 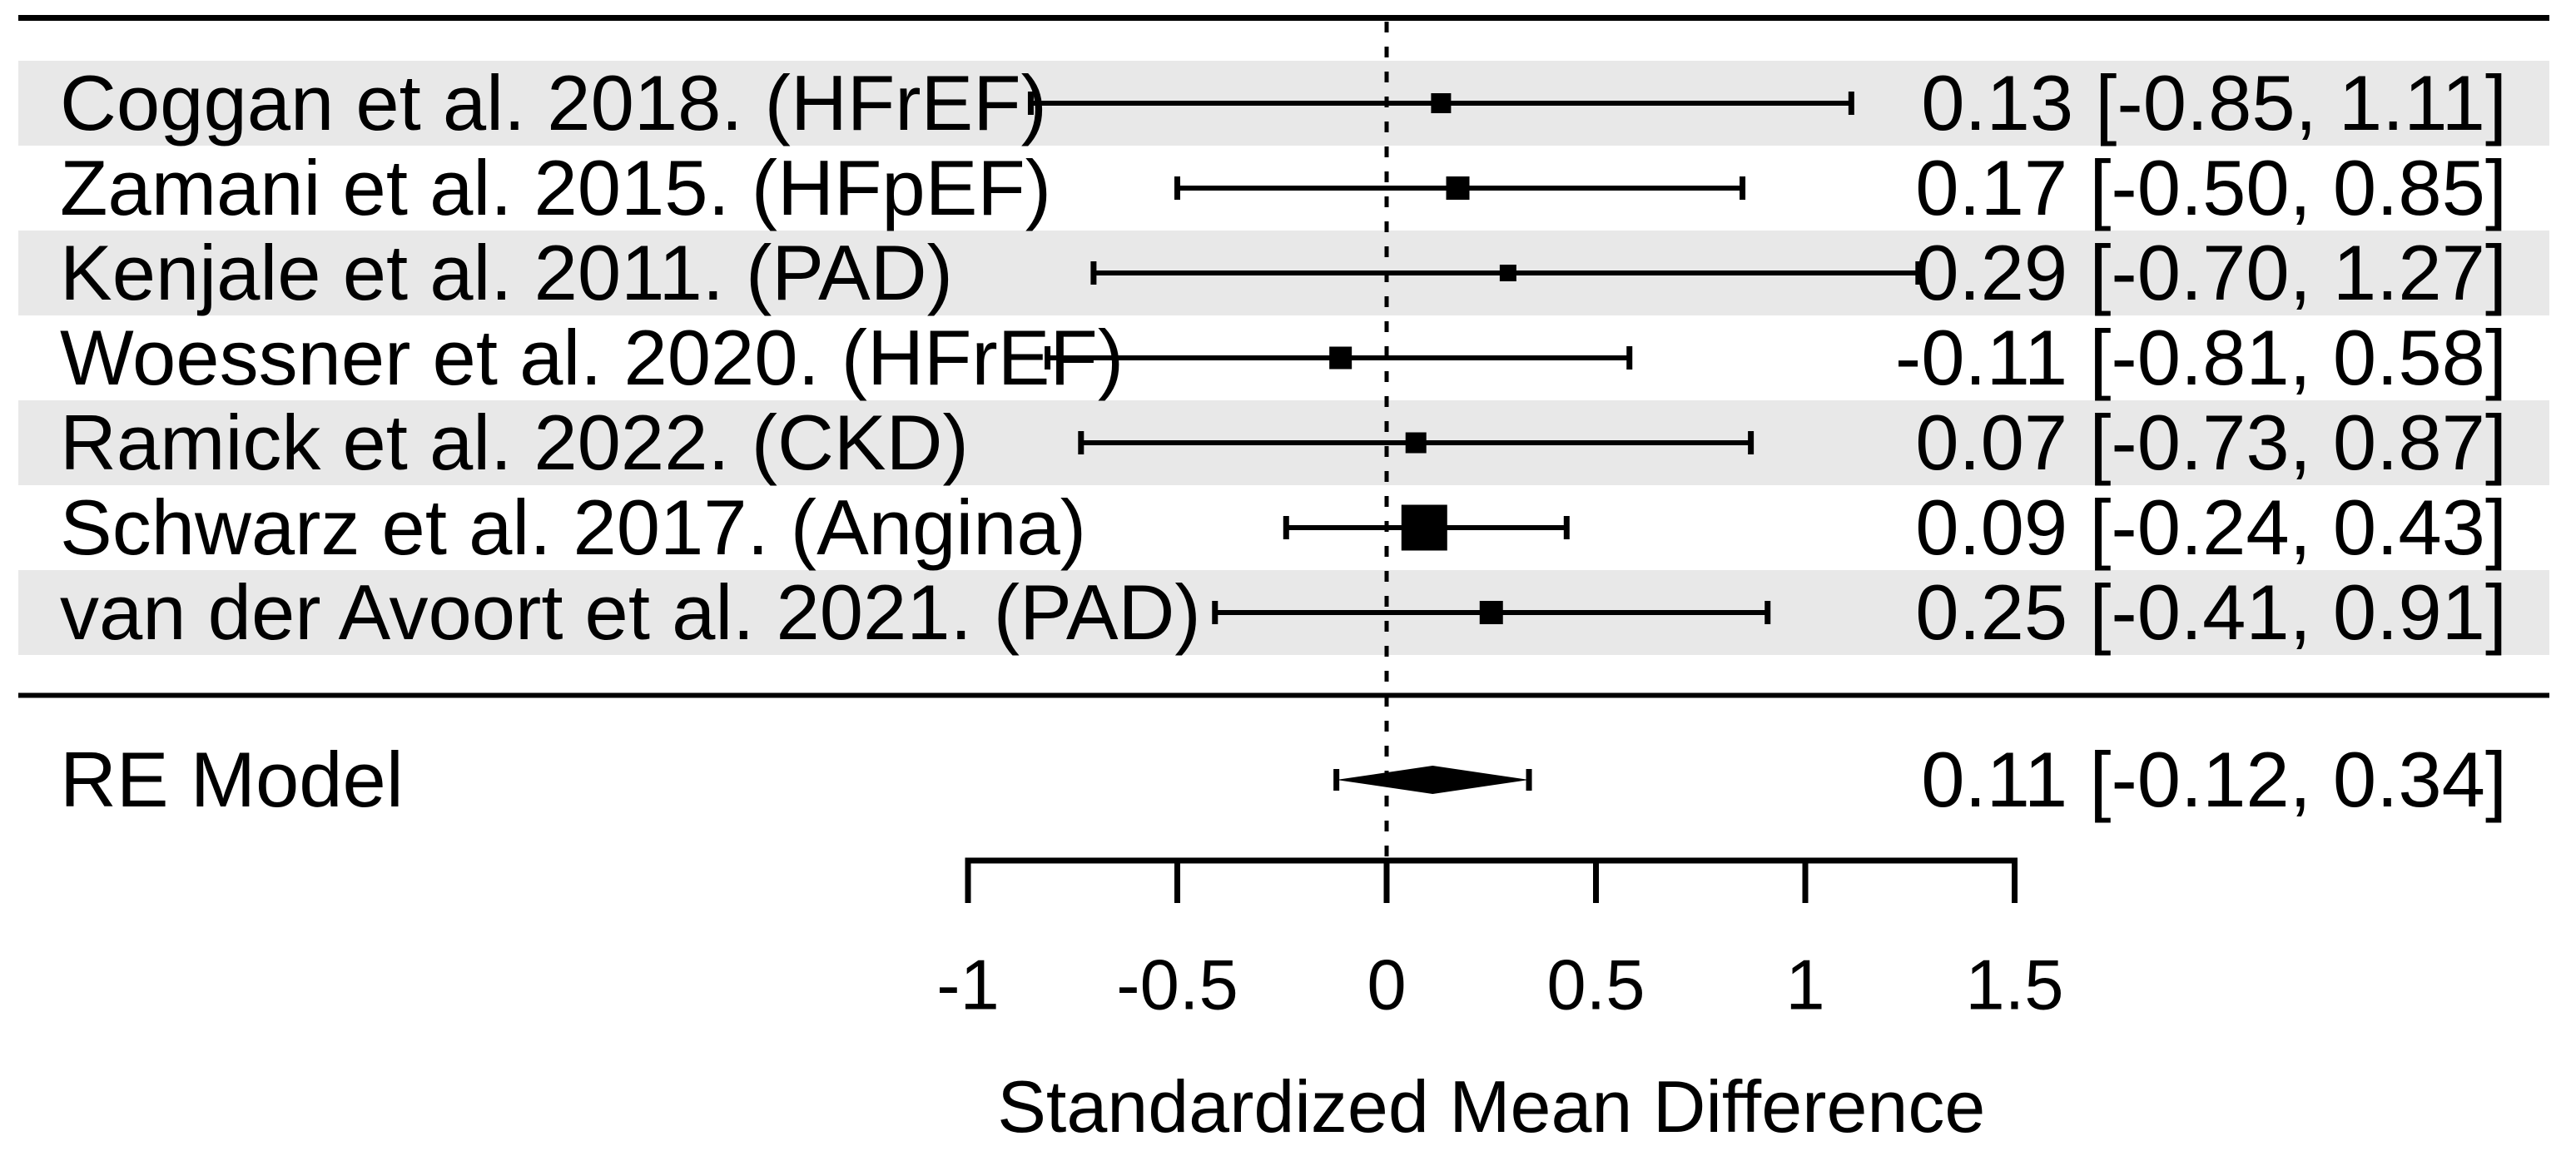 What do you see at coordinates (2214, 102) in the screenshot?
I see `study-estimate-text: 0.13 [-0.85, 1.11]` at bounding box center [2214, 102].